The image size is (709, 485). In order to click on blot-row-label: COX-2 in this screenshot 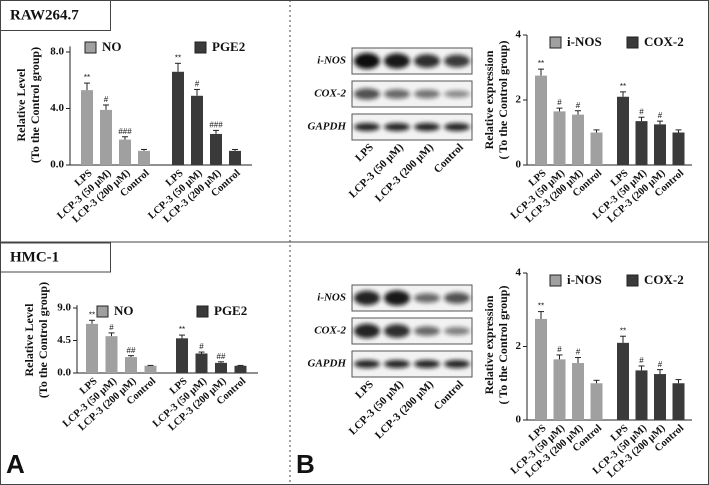, I will do `click(330, 94)`.